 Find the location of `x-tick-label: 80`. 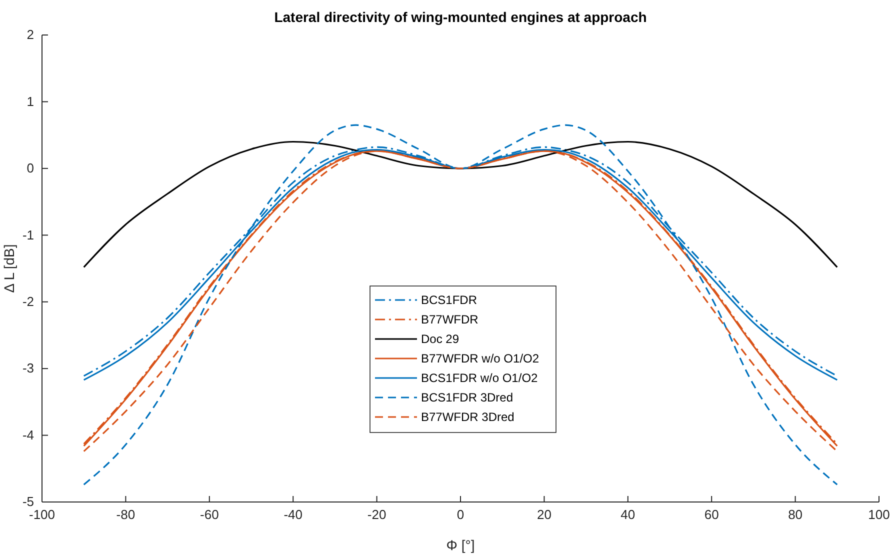

x-tick-label: 80 is located at coordinates (795, 514).